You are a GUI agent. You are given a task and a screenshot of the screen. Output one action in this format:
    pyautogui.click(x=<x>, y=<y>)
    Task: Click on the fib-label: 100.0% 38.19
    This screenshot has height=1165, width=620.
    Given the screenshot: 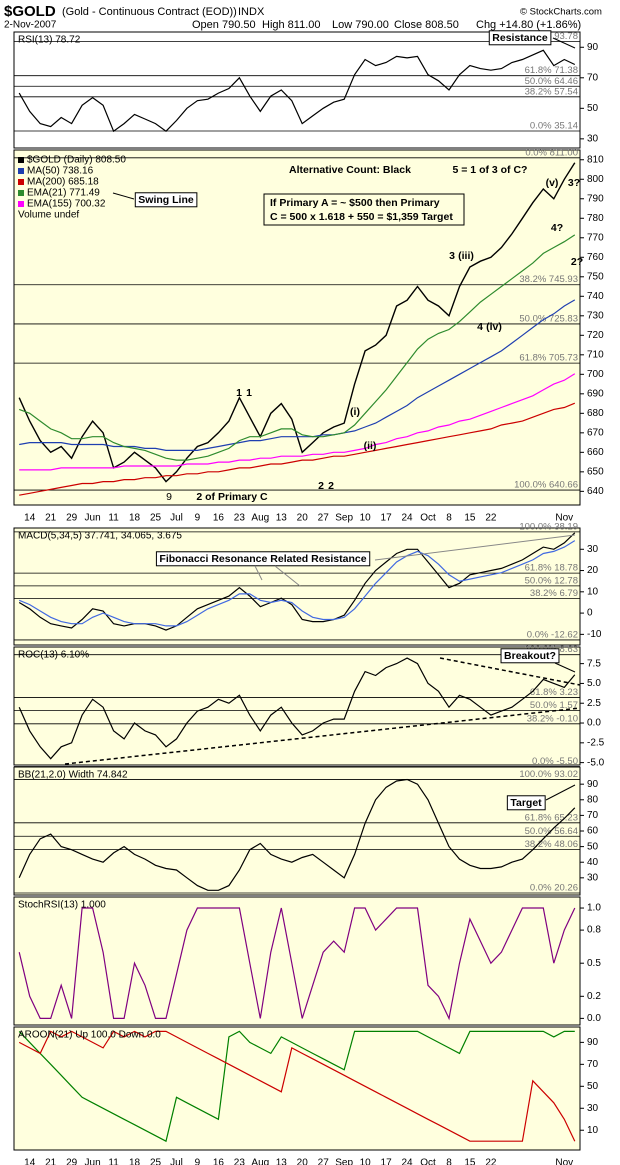 What is the action you would take?
    pyautogui.click(x=548, y=526)
    